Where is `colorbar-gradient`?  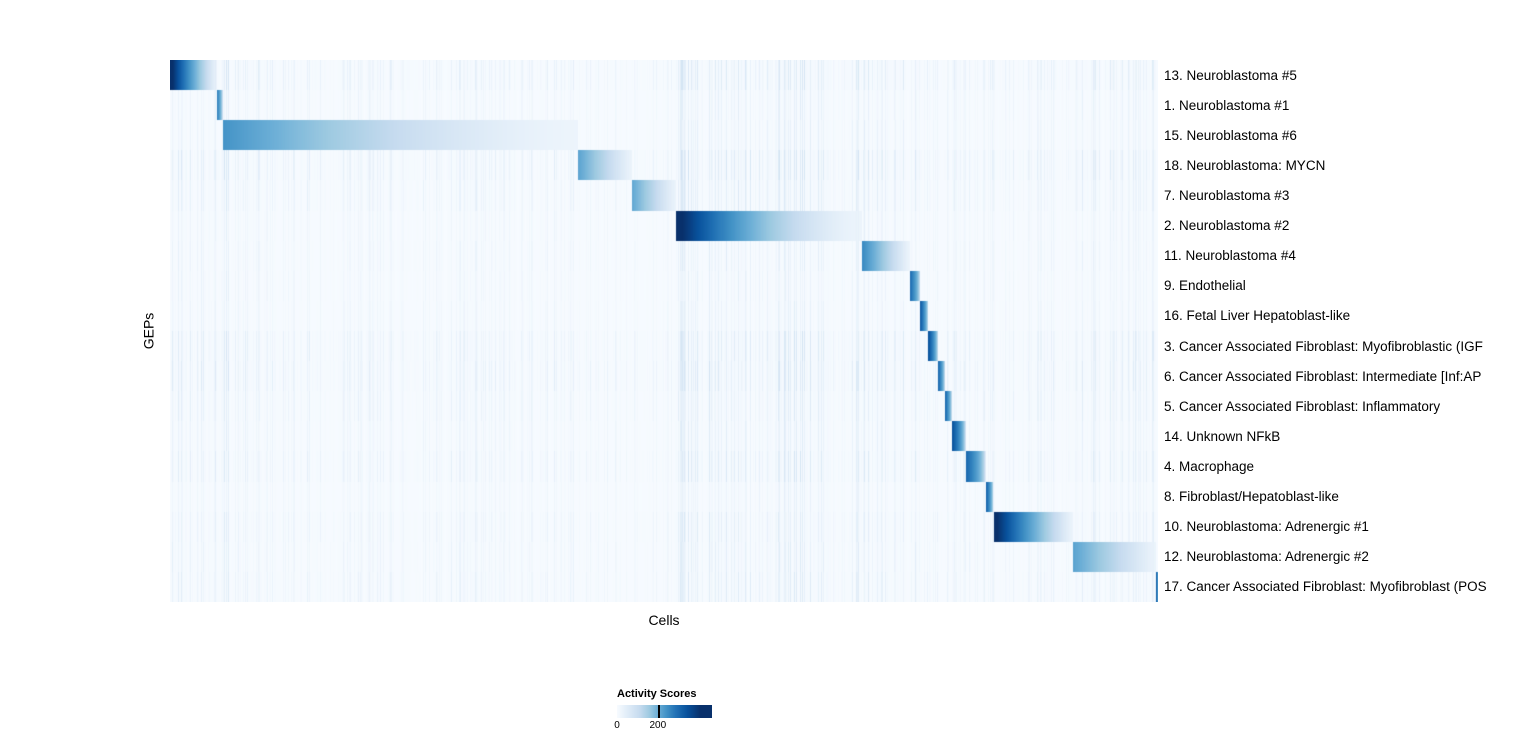 colorbar-gradient is located at coordinates (664, 711).